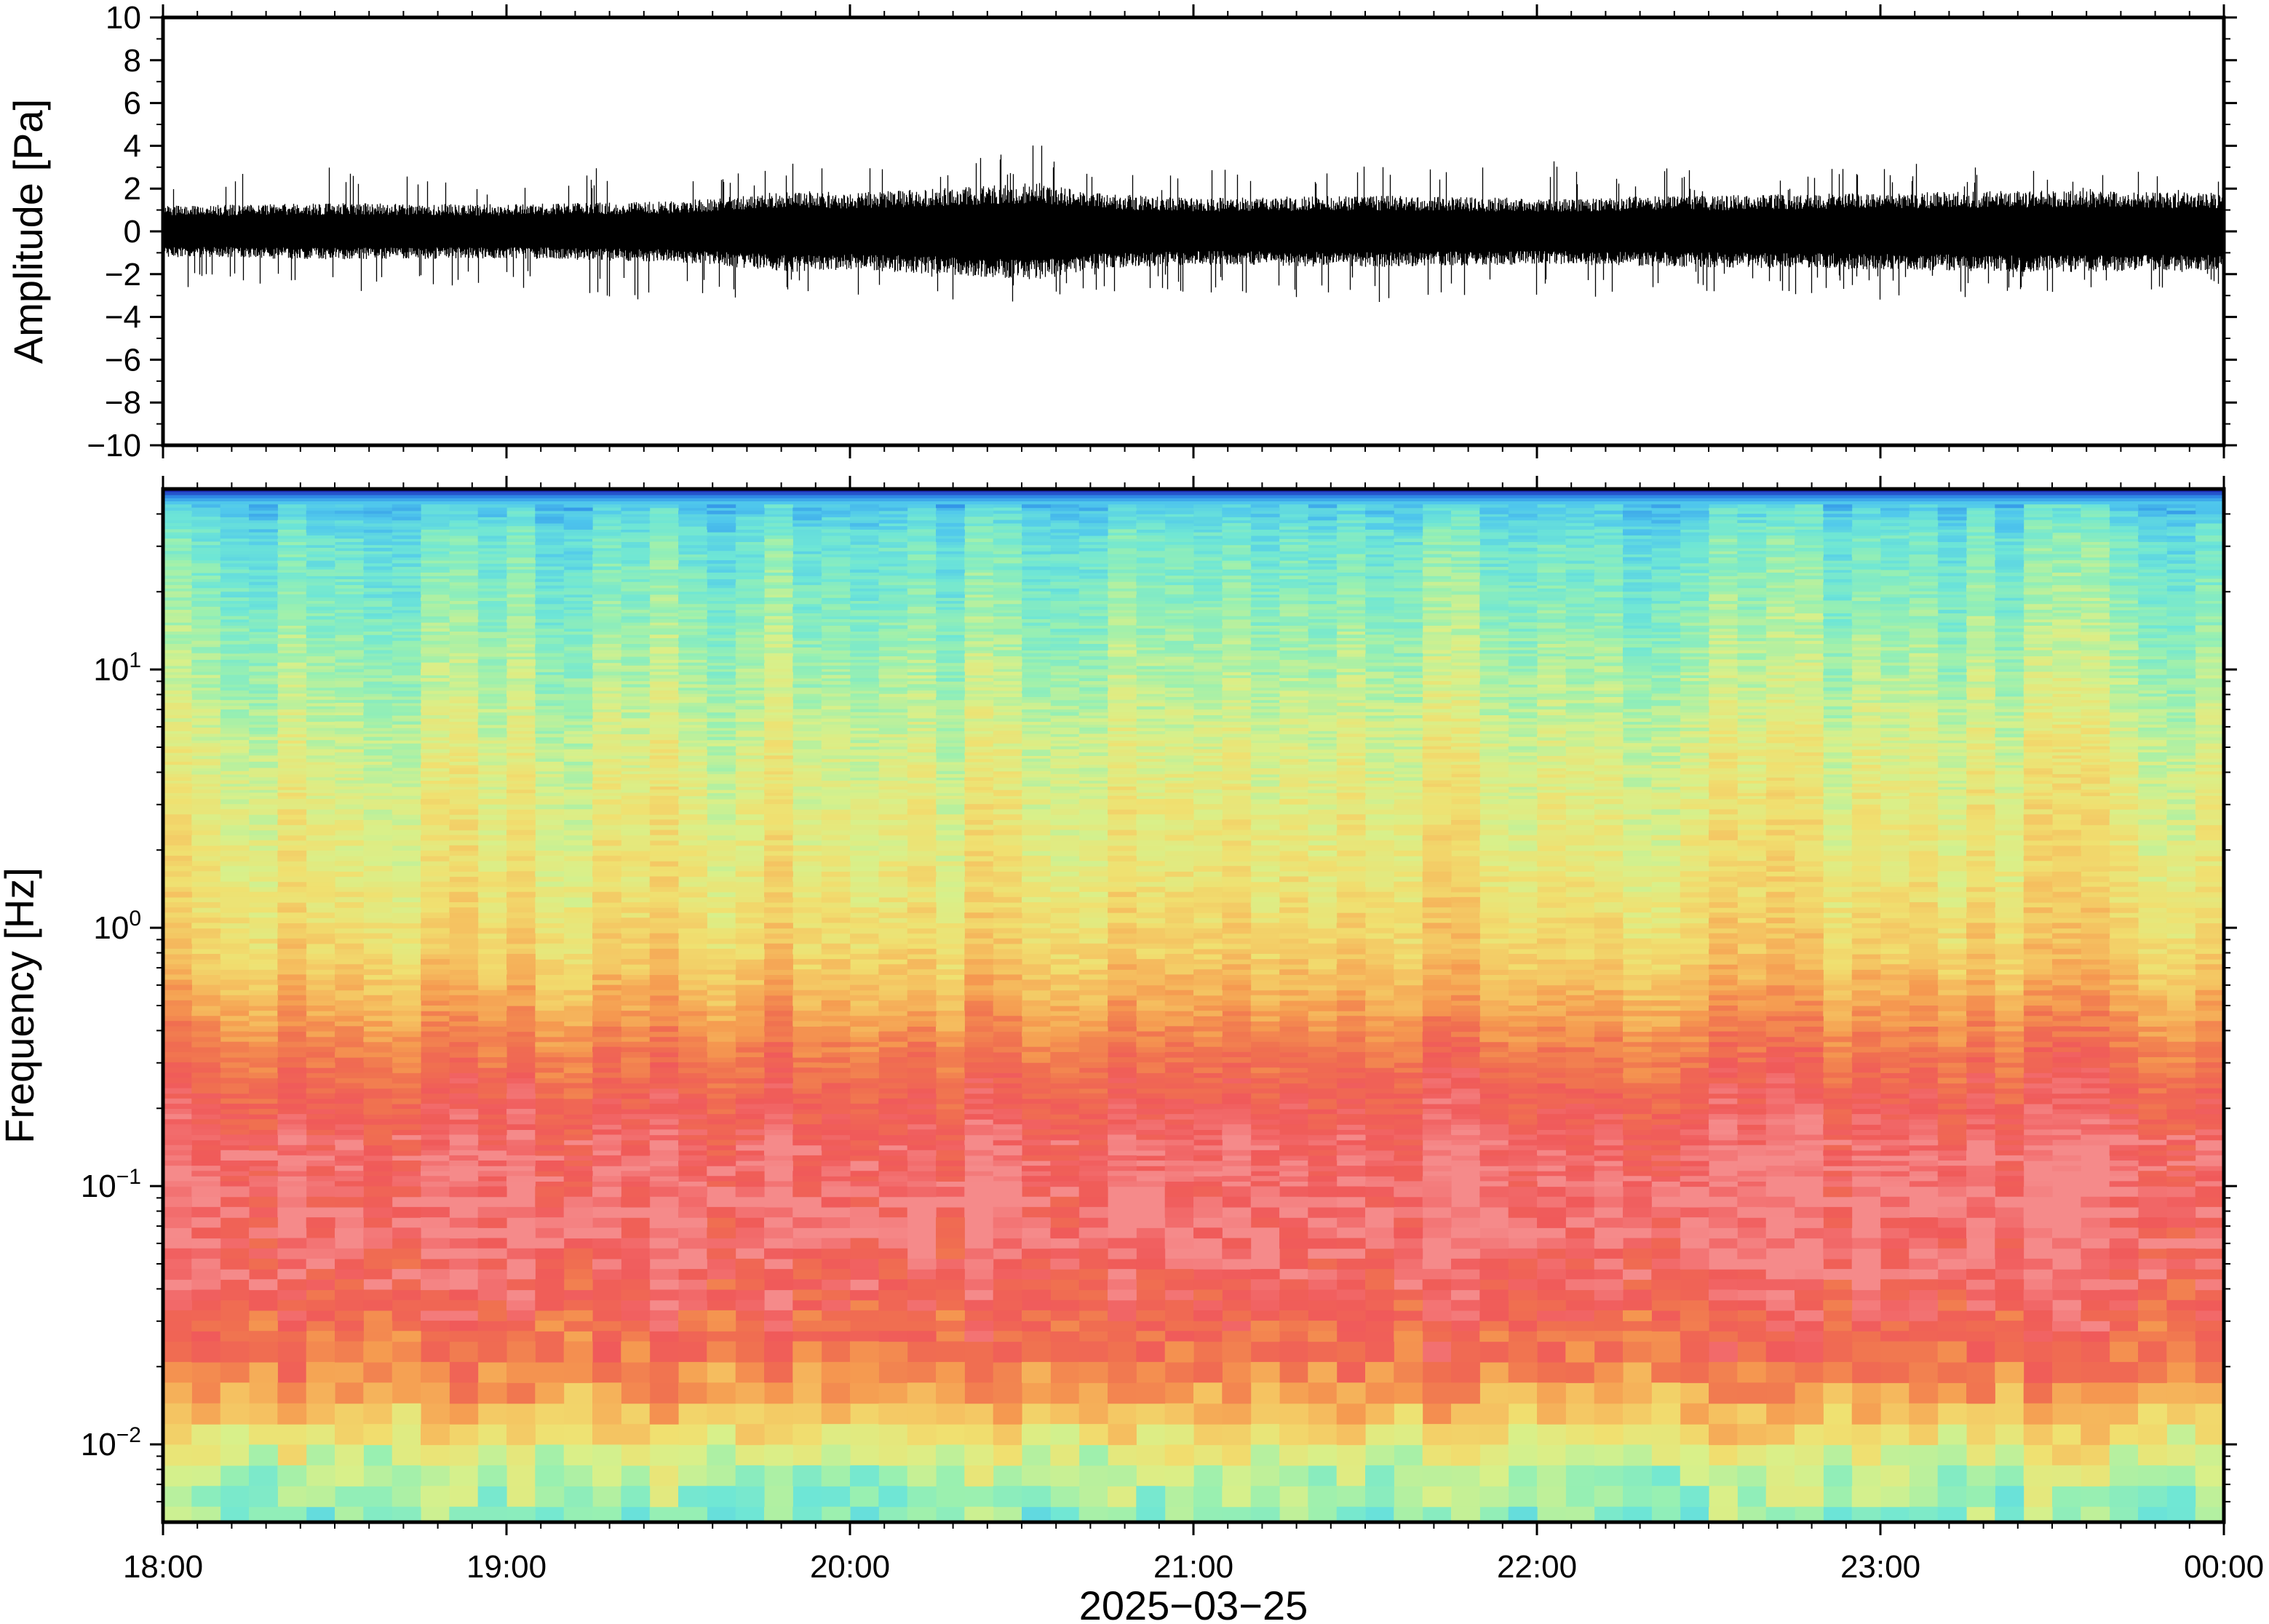 The width and height of the screenshot is (2269, 1624). Describe the element at coordinates (1537, 1567) in the screenshot. I see `time-tick-label: 22:00` at that location.